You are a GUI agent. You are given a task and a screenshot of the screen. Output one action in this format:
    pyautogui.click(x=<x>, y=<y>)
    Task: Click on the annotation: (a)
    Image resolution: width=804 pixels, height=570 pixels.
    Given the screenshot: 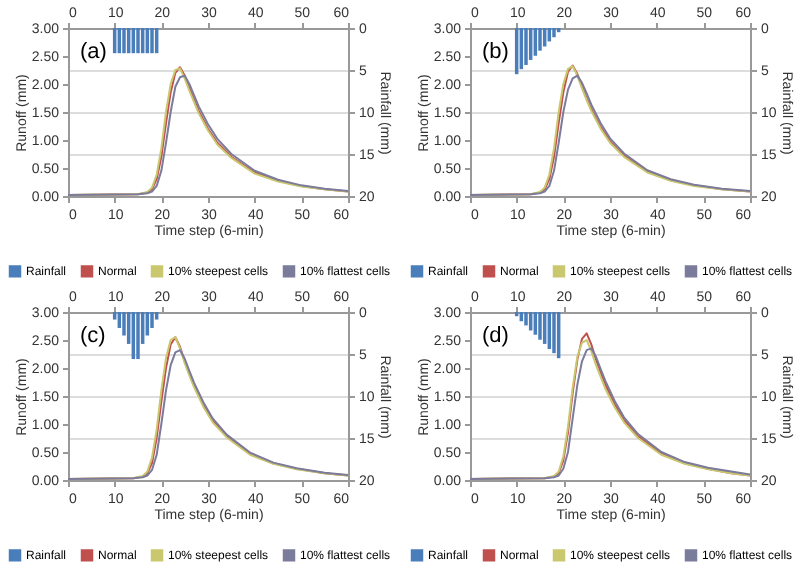 What is the action you would take?
    pyautogui.click(x=93, y=52)
    